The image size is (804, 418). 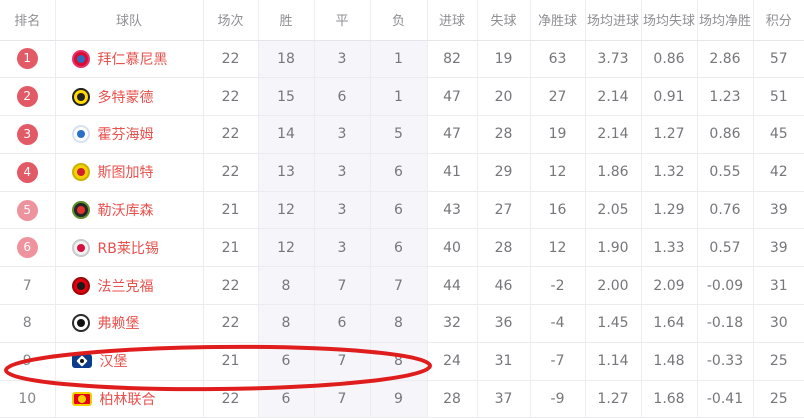 I want to click on team-cell: RB莱比锡, so click(x=128, y=248).